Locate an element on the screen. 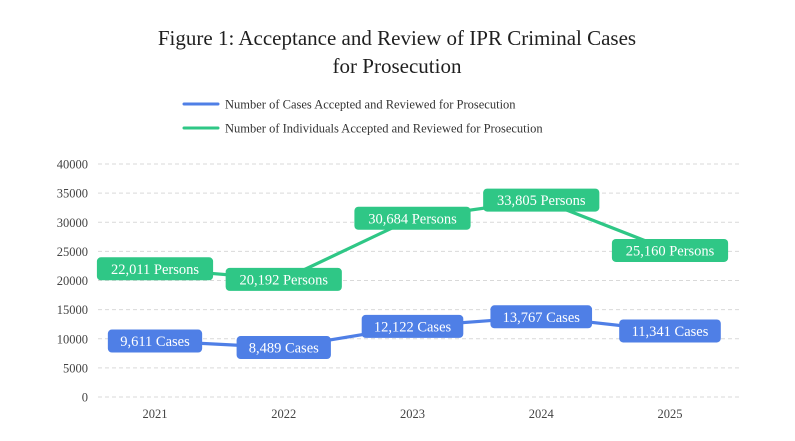 This screenshot has height=441, width=795. data-label-text: 12,122 Cases is located at coordinates (413, 327).